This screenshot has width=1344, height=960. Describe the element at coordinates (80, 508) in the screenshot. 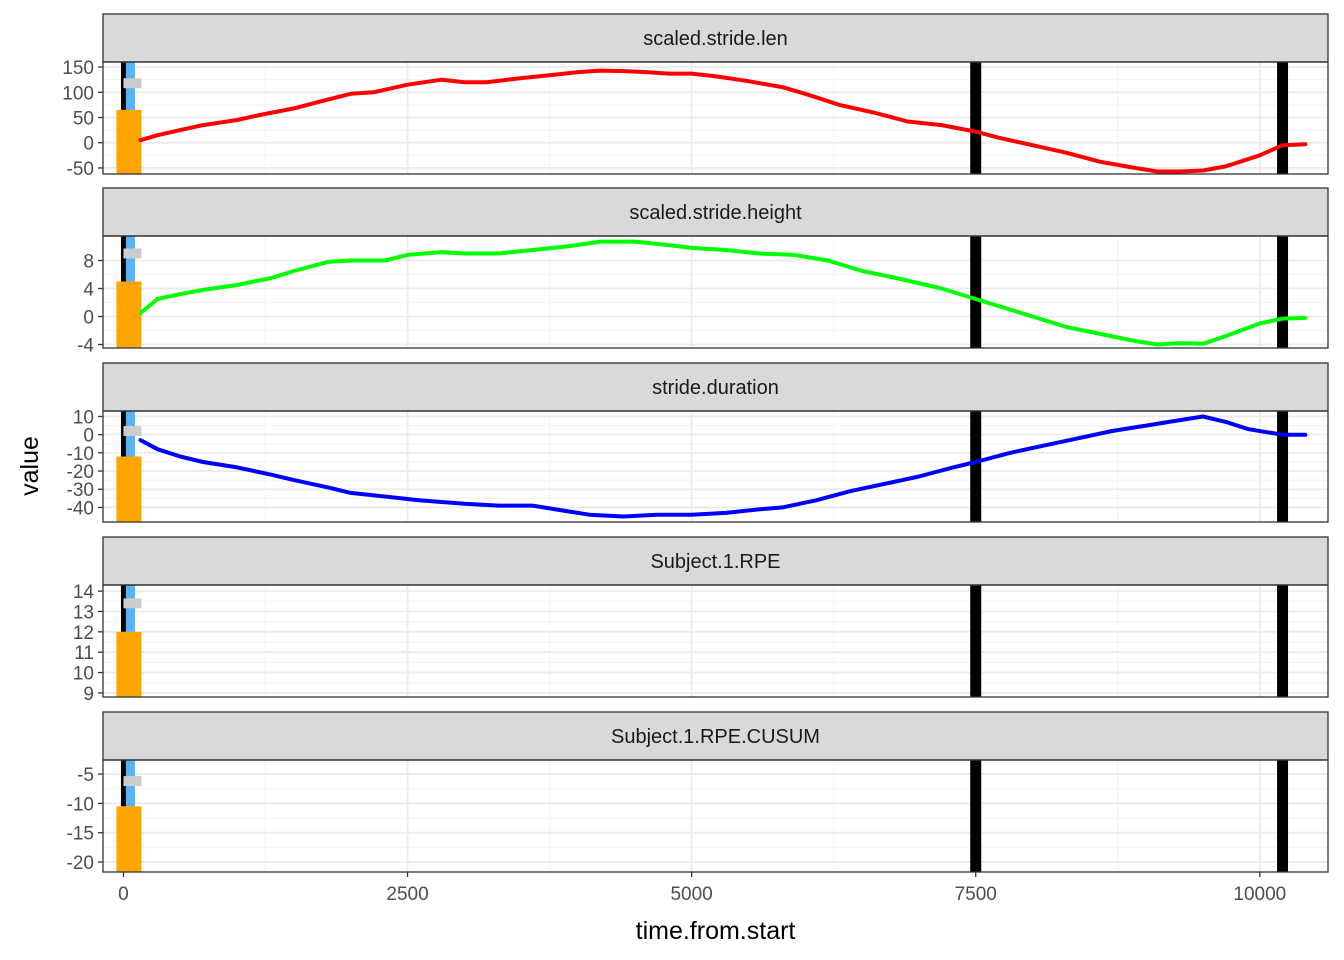

I see `y-tick-label: -40` at that location.